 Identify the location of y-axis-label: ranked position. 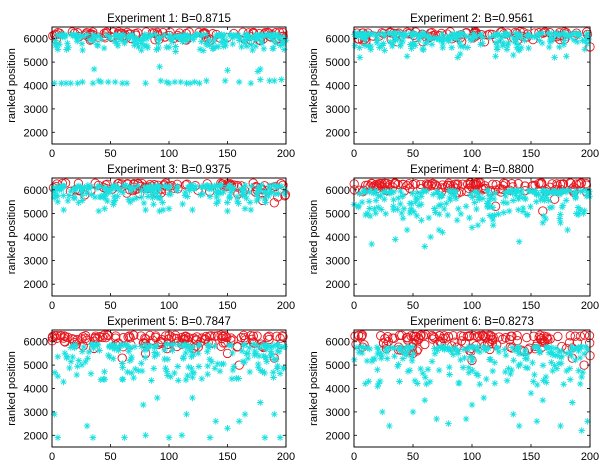
(12, 388).